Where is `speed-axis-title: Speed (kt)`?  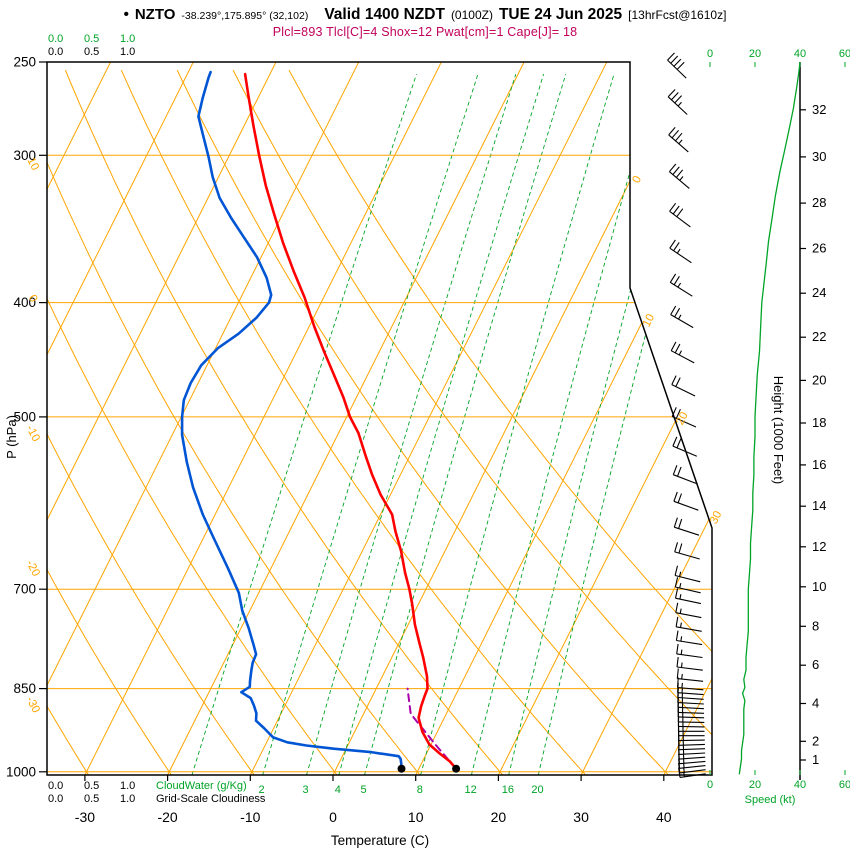 speed-axis-title: Speed (kt) is located at coordinates (770, 800).